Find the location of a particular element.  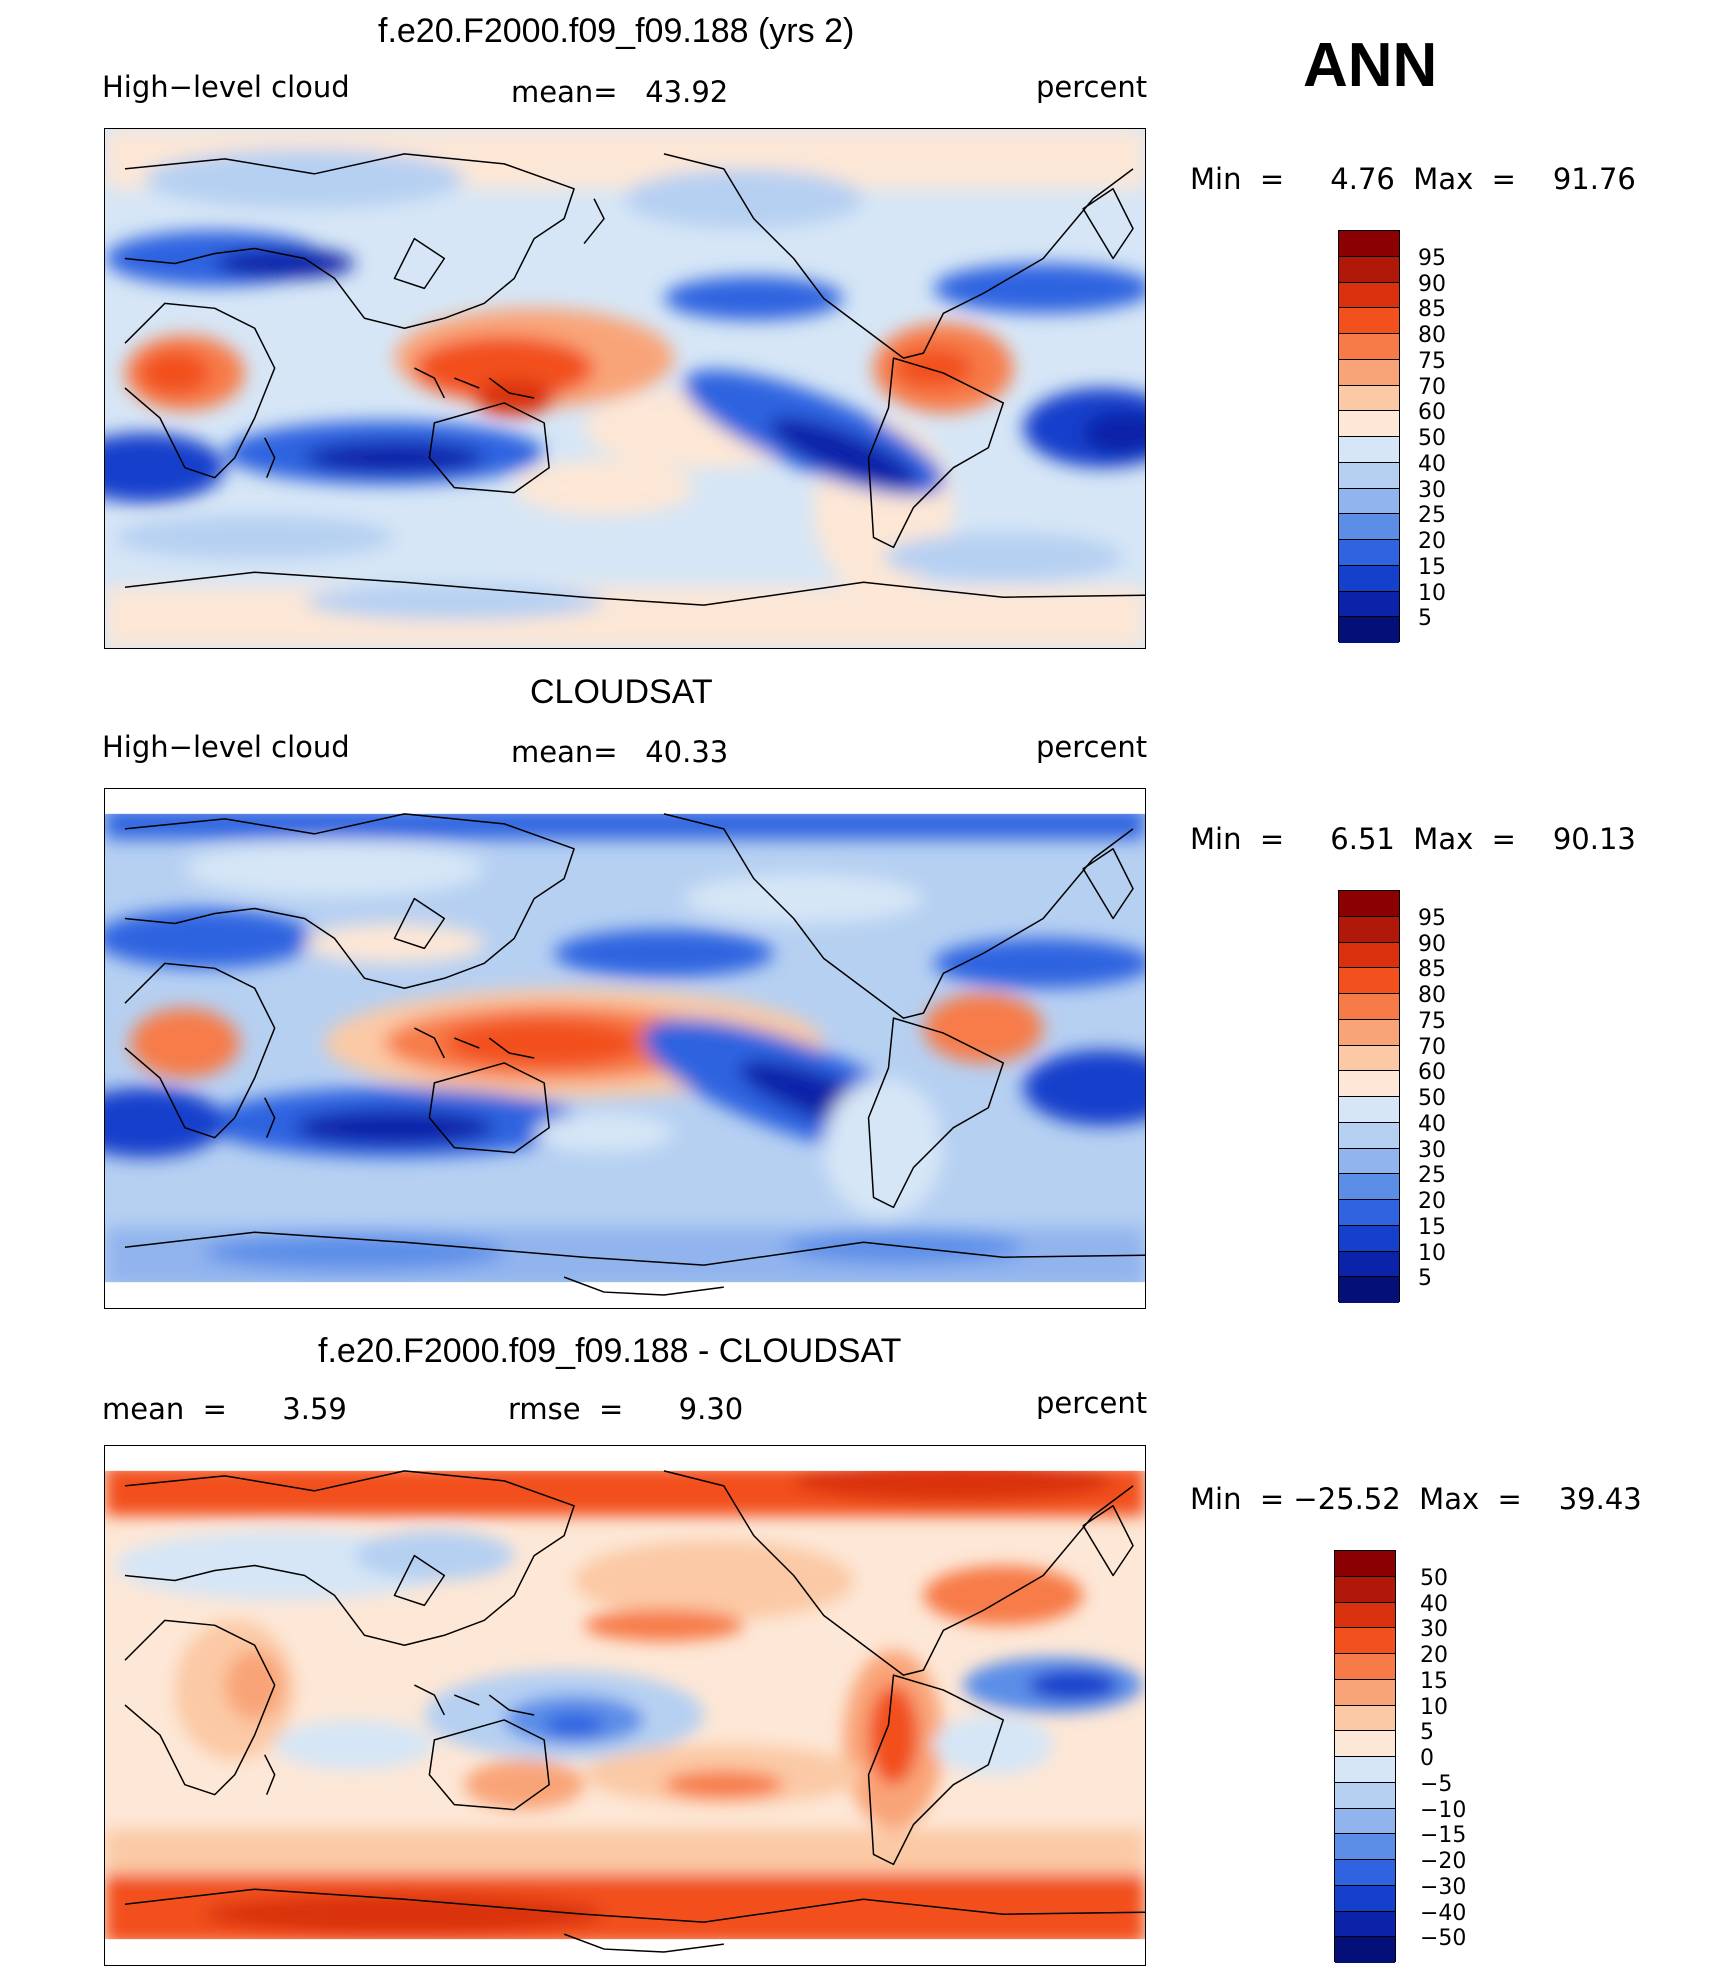

colorbar-level-label: −10 is located at coordinates (1443, 1810).